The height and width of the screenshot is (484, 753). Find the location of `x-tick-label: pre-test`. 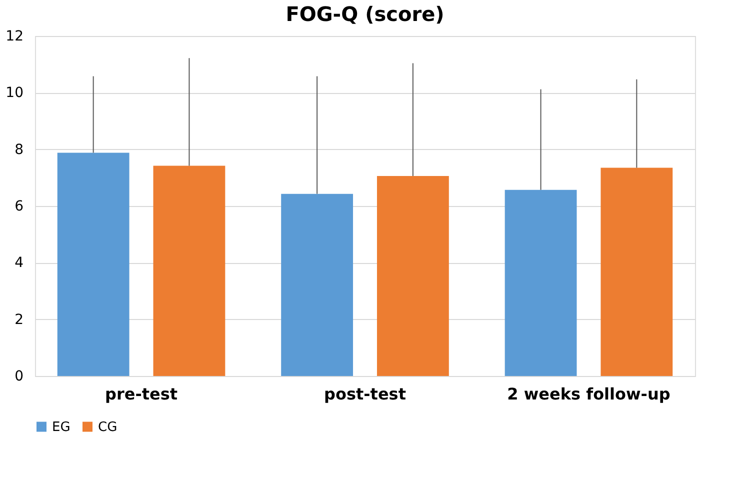

x-tick-label: pre-test is located at coordinates (141, 394).